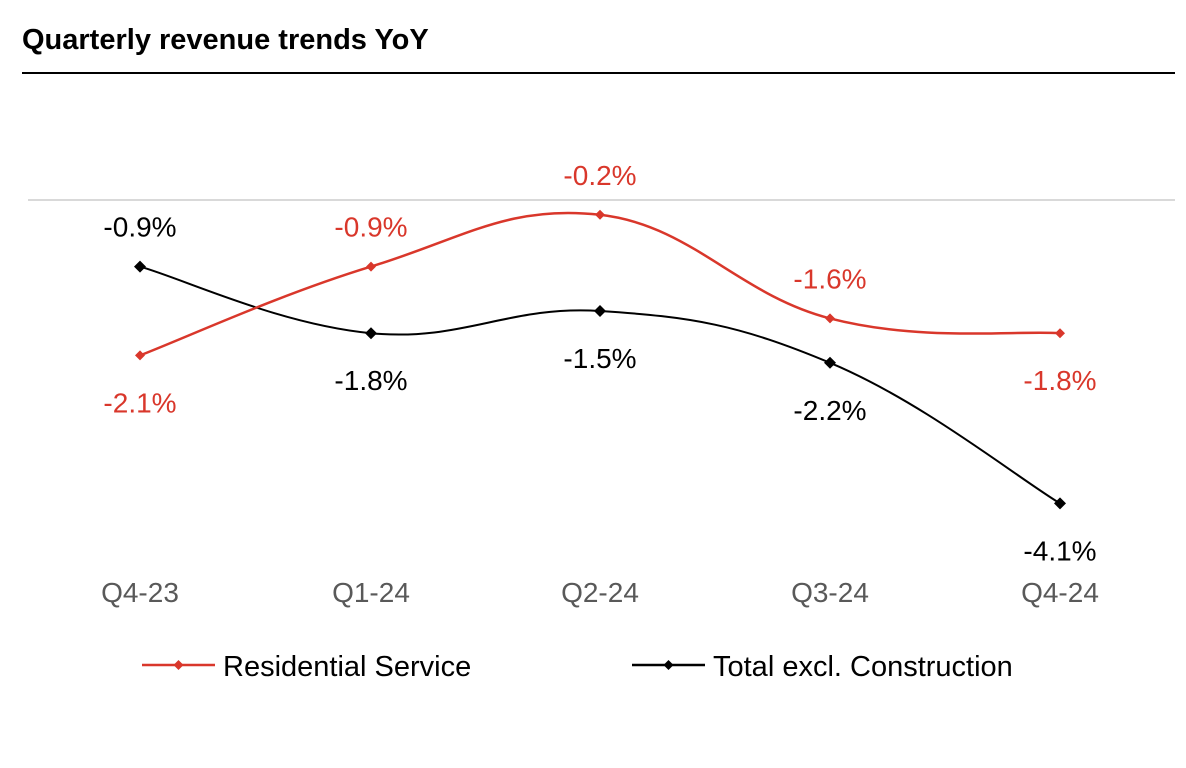 This screenshot has height=768, width=1186. I want to click on data-label-residential-service: -1.6%, so click(829, 278).